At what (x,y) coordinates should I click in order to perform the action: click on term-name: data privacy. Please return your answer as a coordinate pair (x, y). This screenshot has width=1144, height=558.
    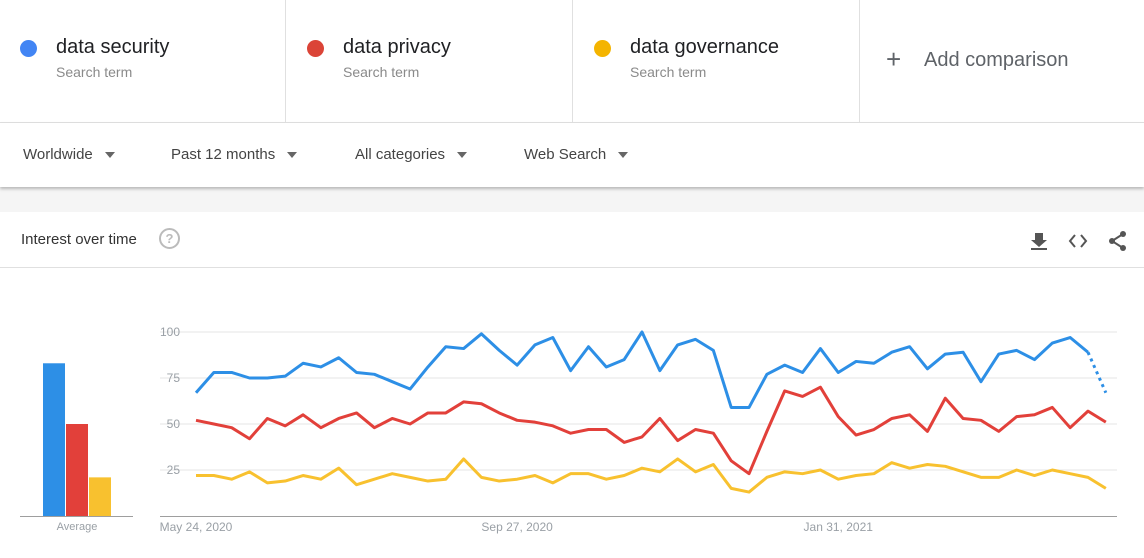
    Looking at the image, I should click on (397, 47).